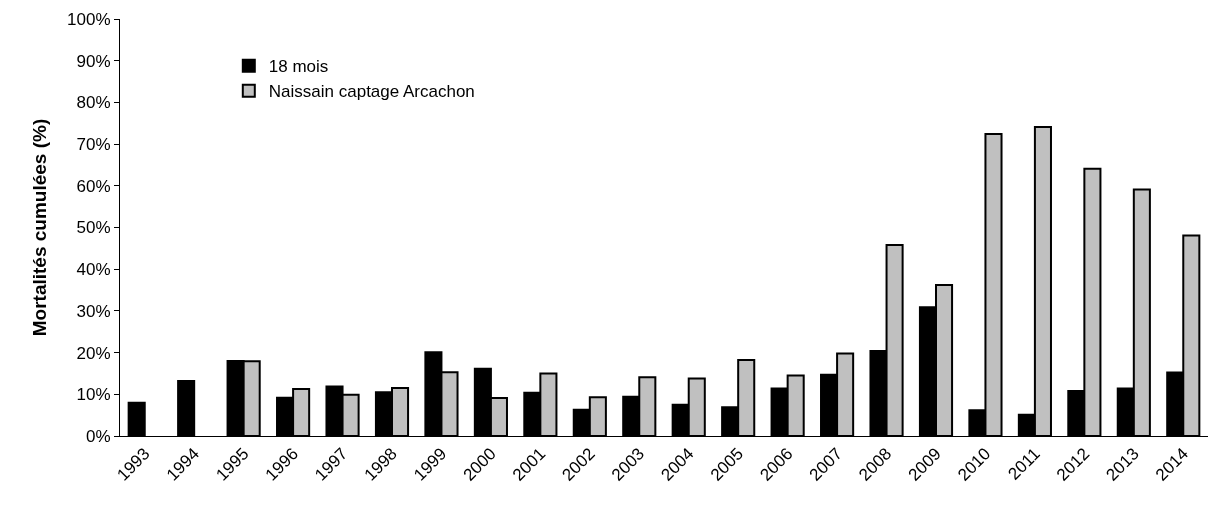 This screenshot has width=1218, height=506. What do you see at coordinates (93, 145) in the screenshot?
I see `y-tick-label: 70%` at bounding box center [93, 145].